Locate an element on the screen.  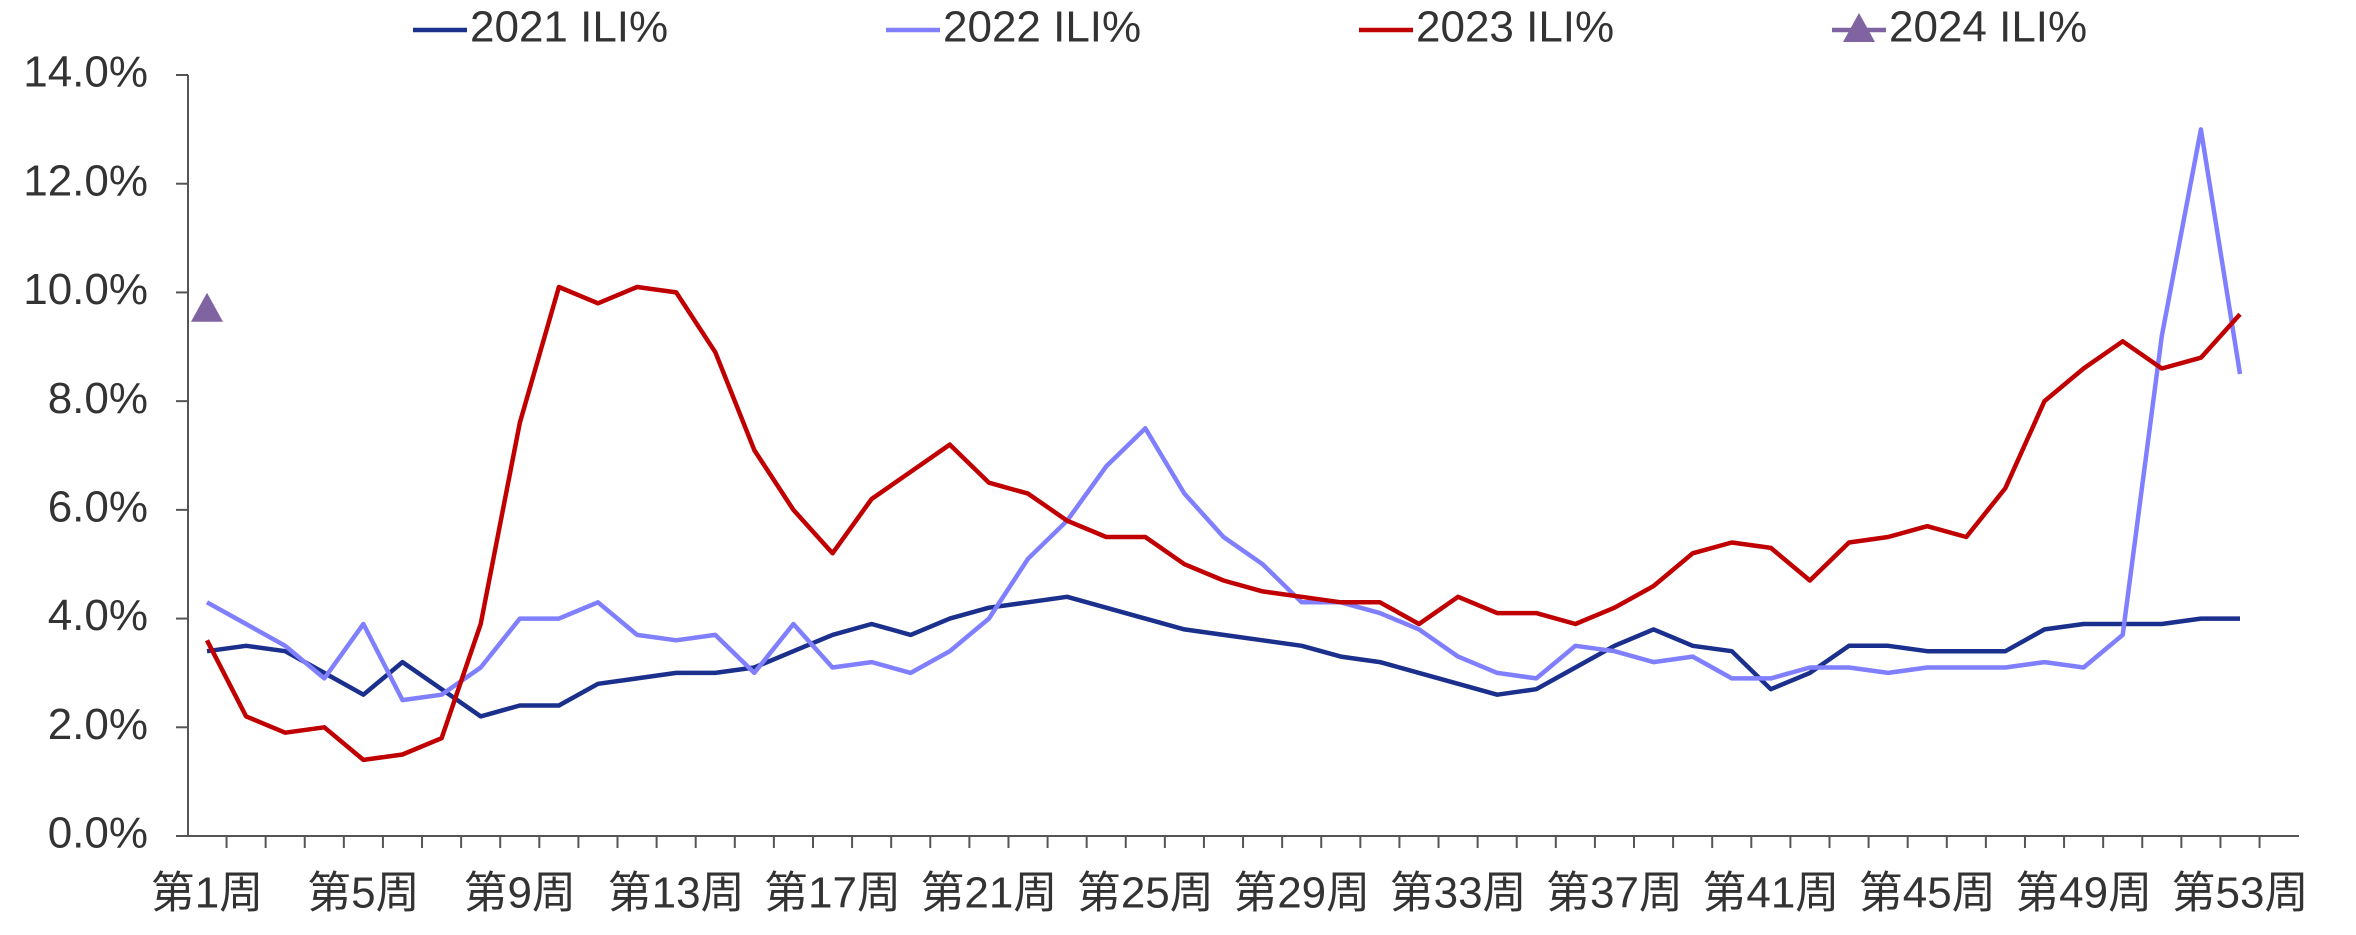
y-tick-label: 12.0% is located at coordinates (85, 180).